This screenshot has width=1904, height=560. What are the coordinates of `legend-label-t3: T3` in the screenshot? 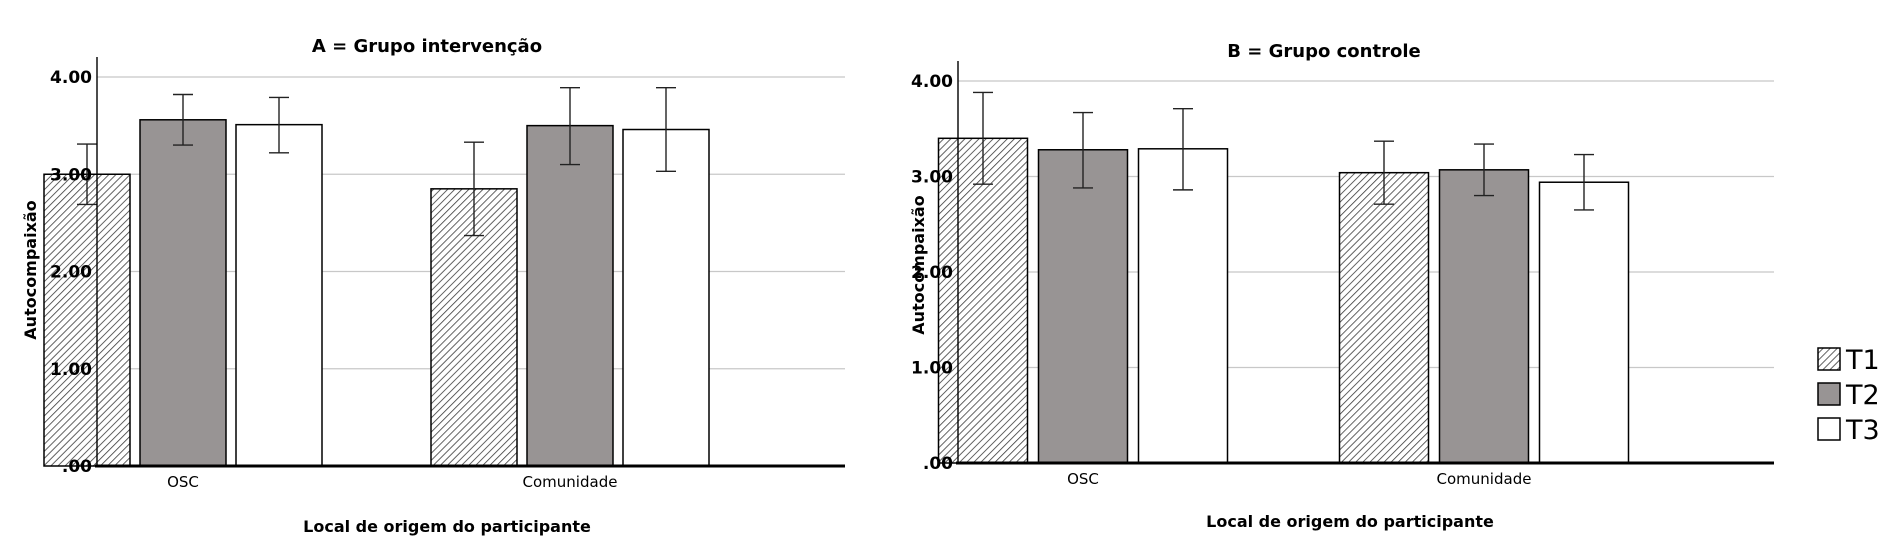 It's located at (1862, 430).